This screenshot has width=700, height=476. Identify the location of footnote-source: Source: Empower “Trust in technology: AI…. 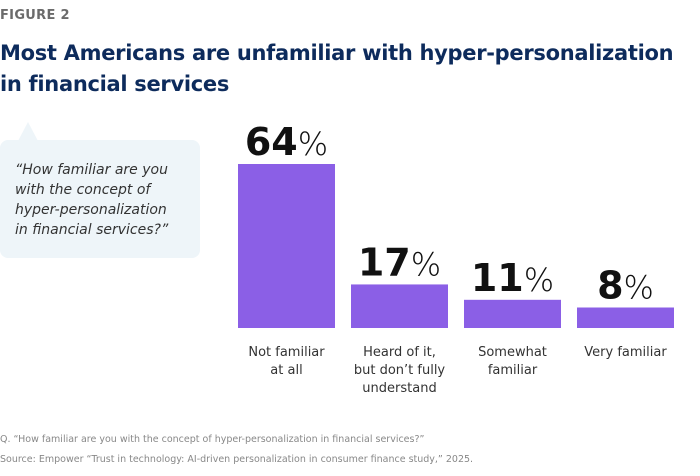
(237, 459).